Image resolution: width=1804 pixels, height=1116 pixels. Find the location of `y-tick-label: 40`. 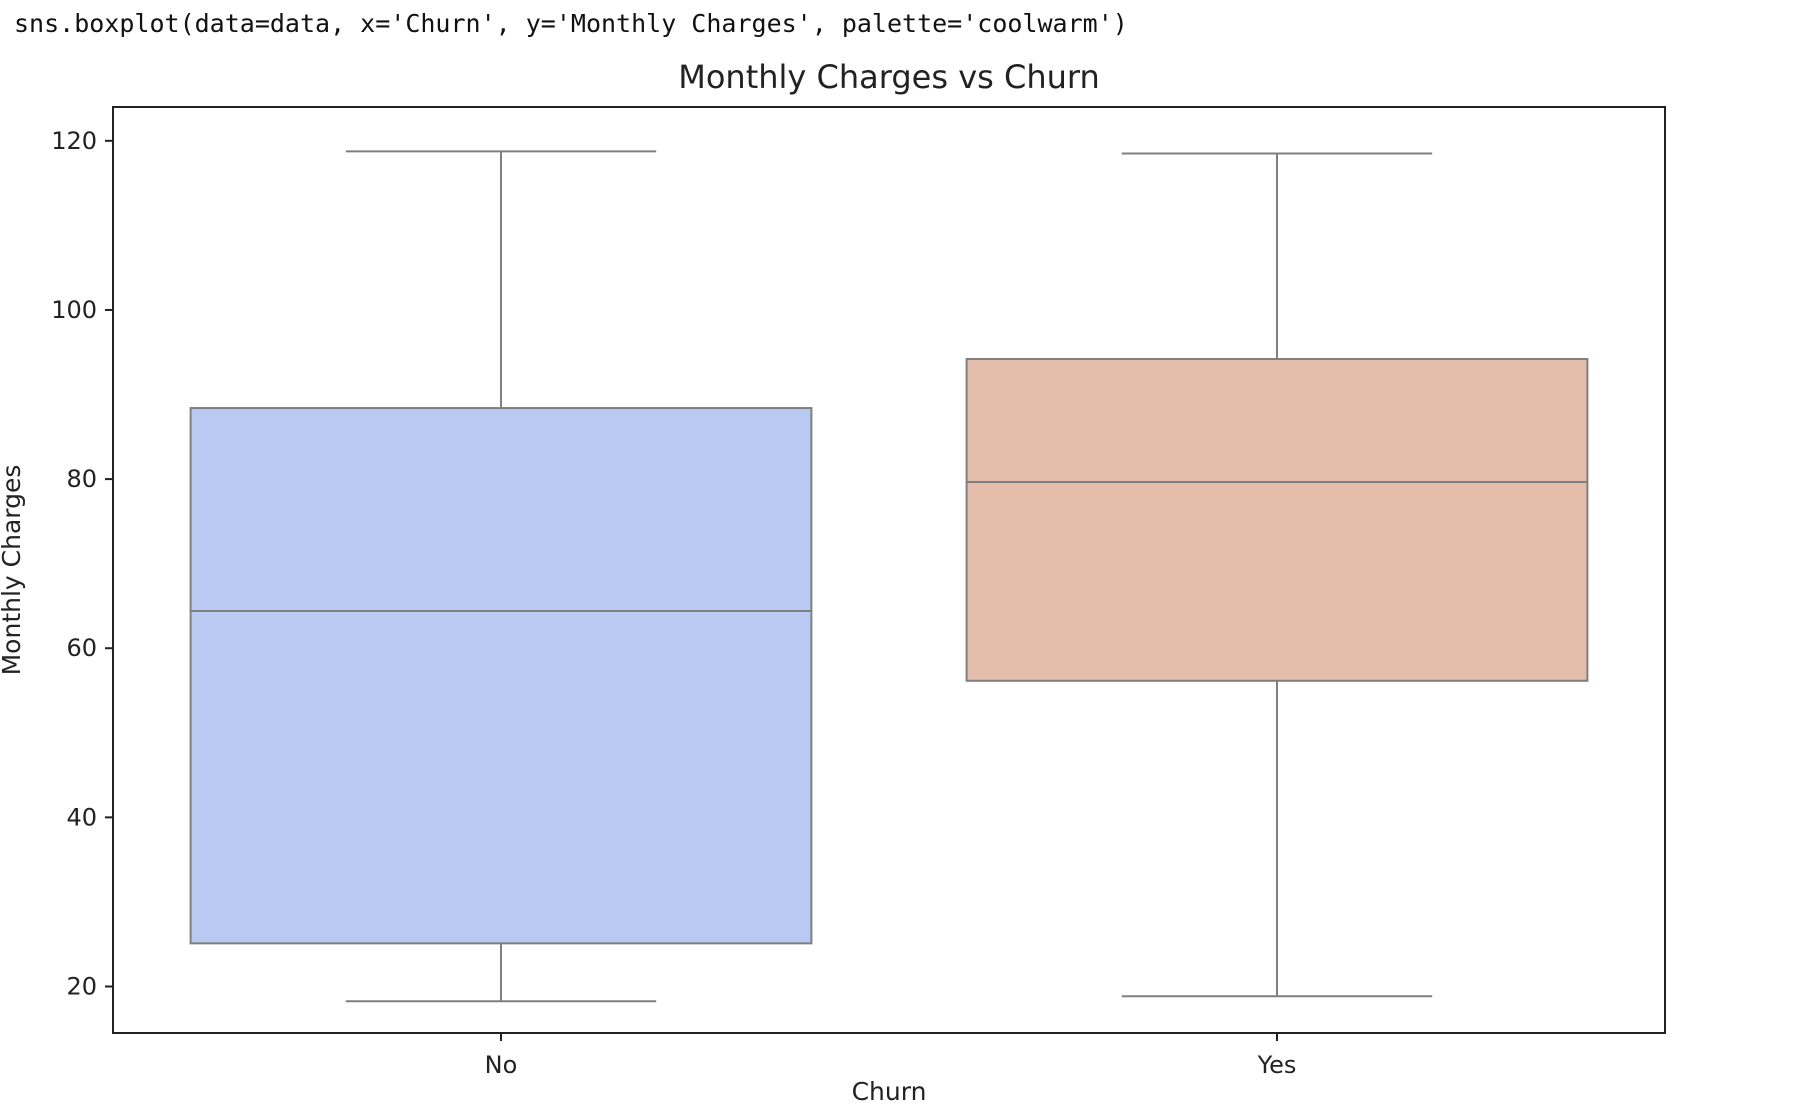

y-tick-label: 40 is located at coordinates (81, 817).